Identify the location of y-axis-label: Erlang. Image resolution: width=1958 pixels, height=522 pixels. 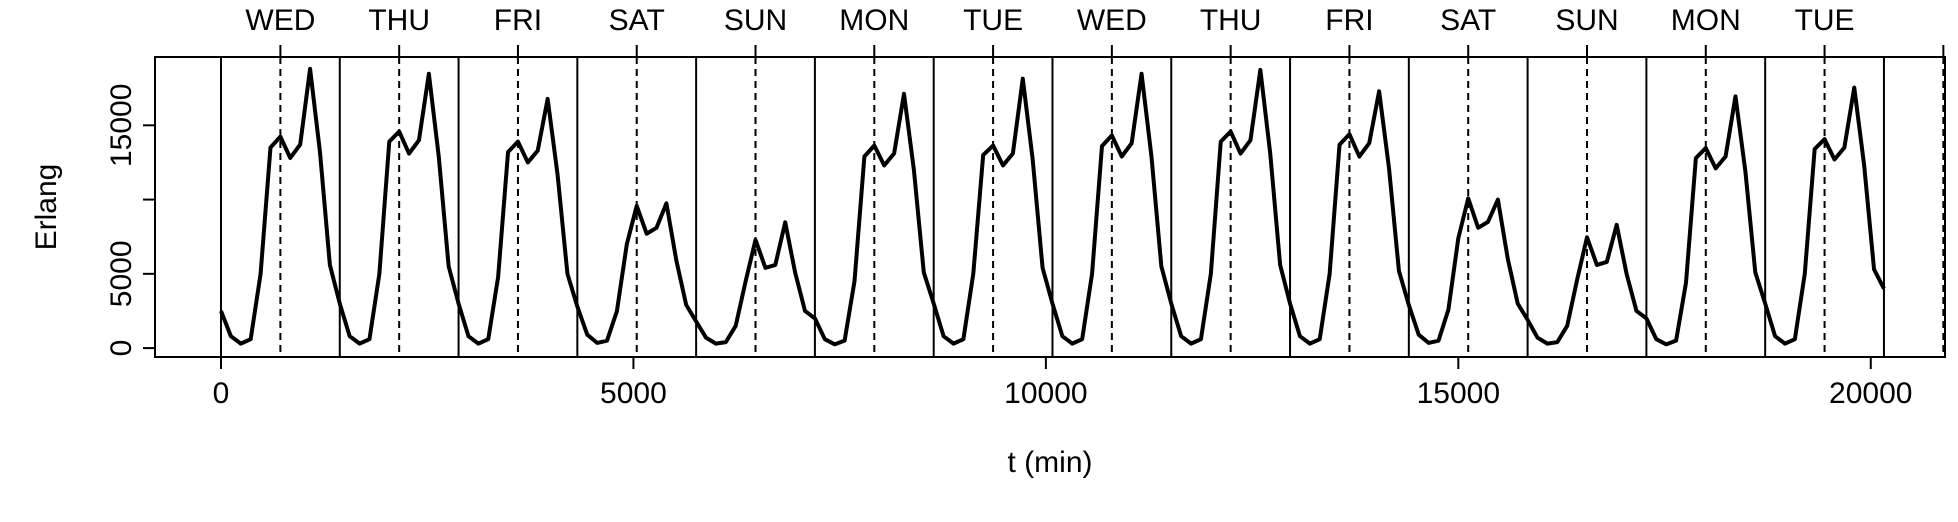
(46, 207).